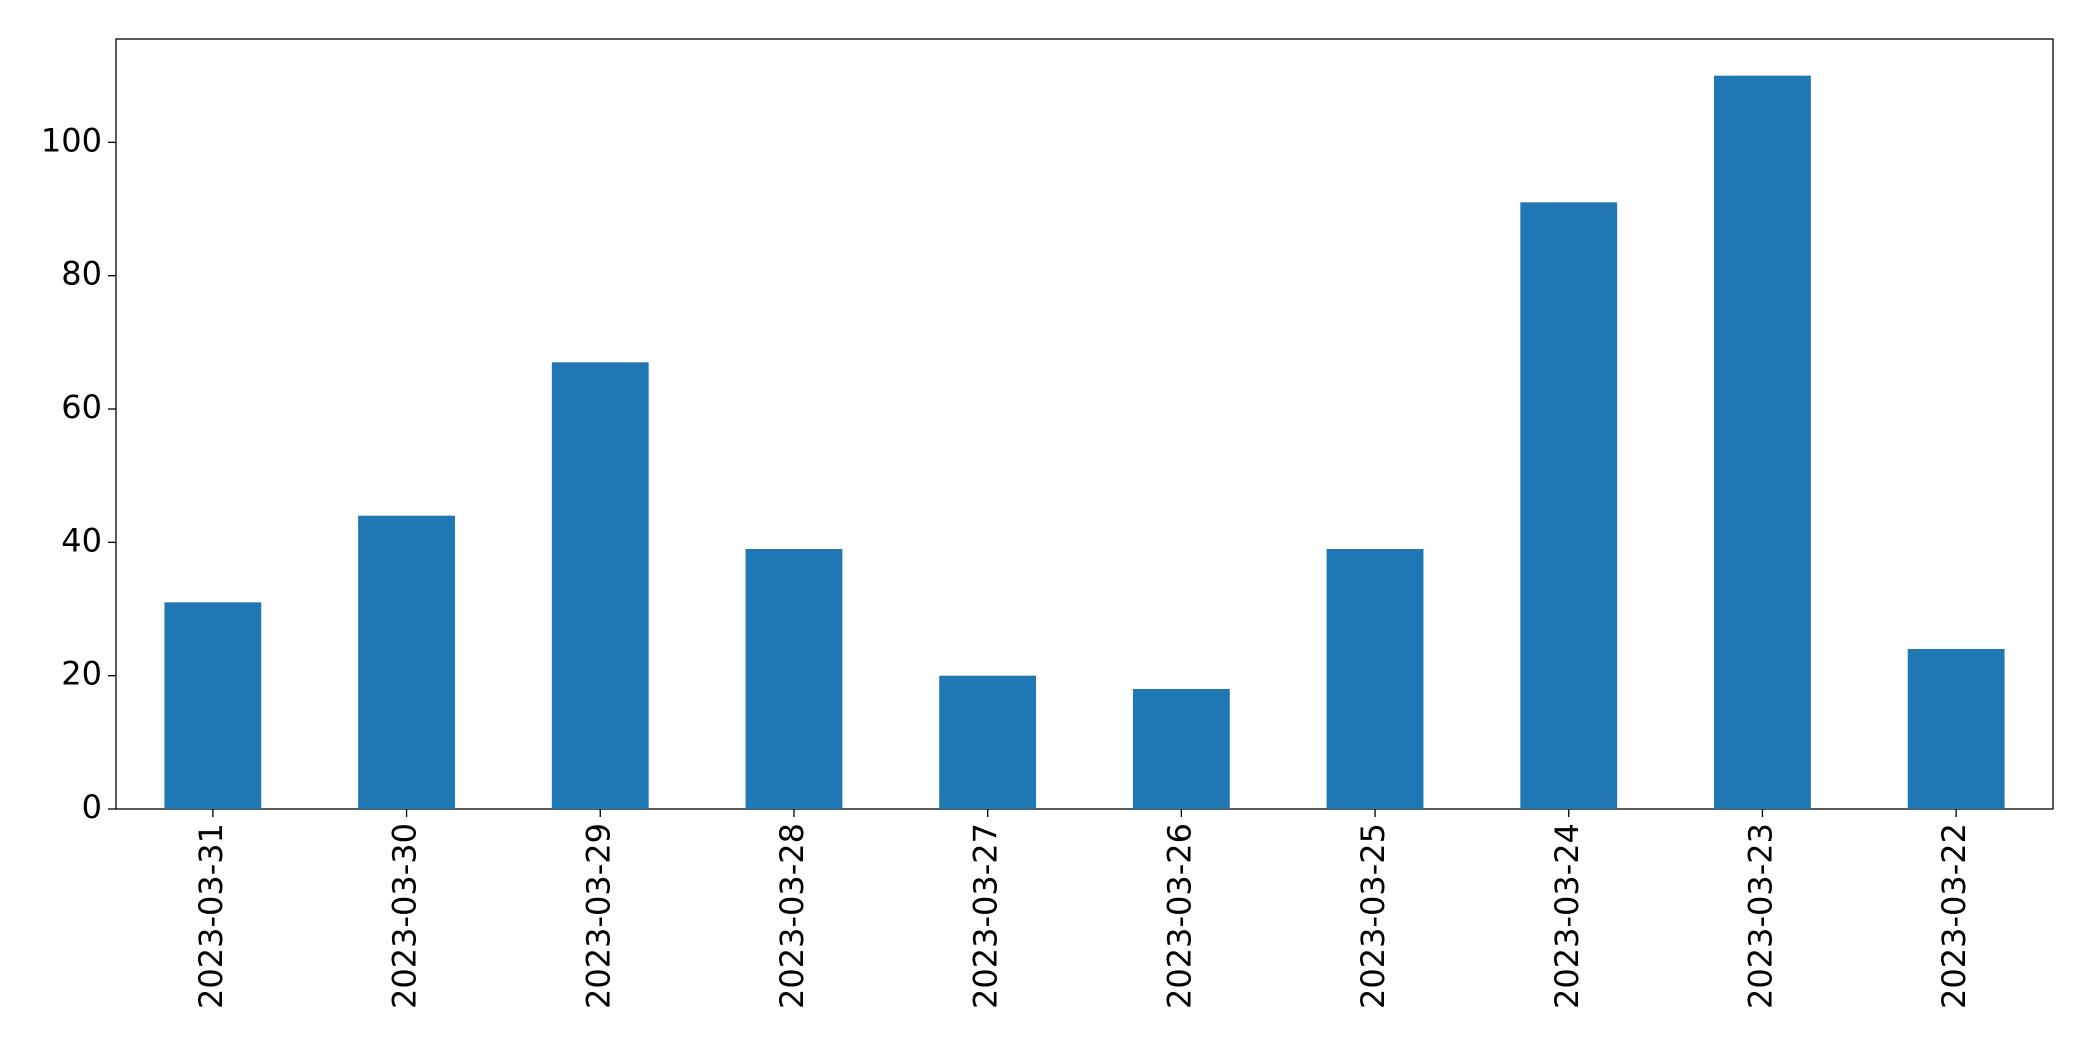  Describe the element at coordinates (1179, 916) in the screenshot. I see `x-tick-label: 2023-03-26` at that location.